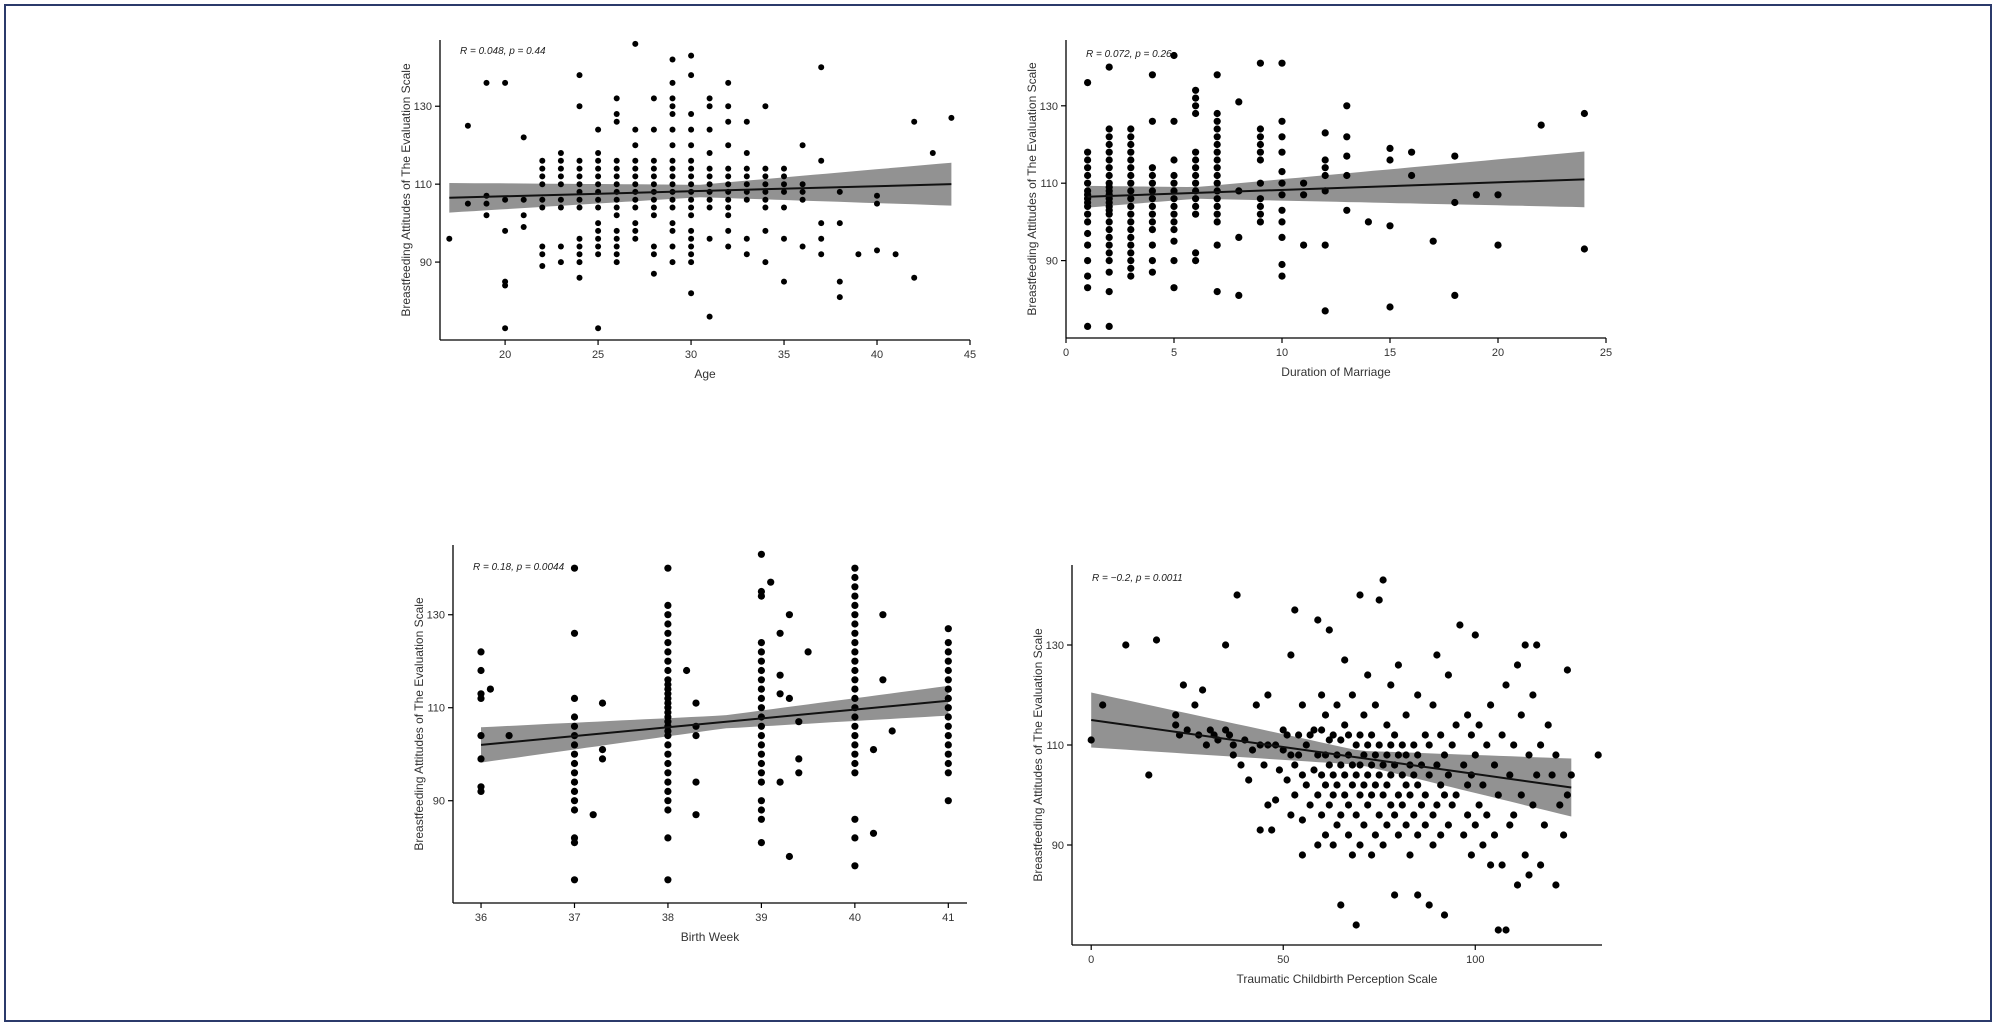 This screenshot has width=2000, height=1030. Describe the element at coordinates (1058, 846) in the screenshot. I see `y-tick-label: 90` at that location.